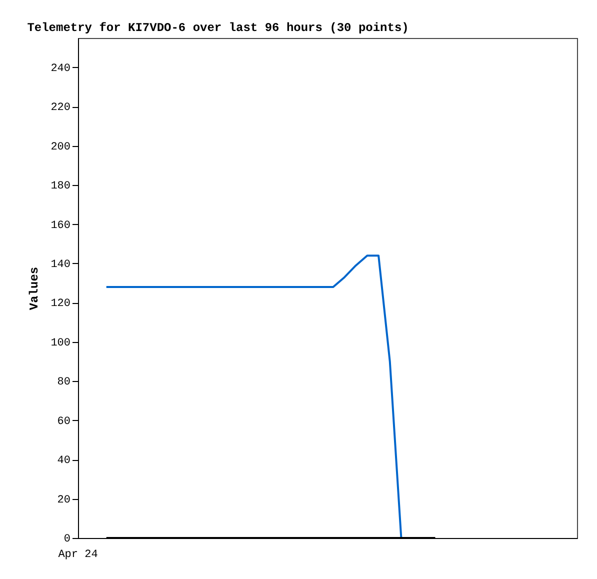 This screenshot has width=597, height=579. Describe the element at coordinates (63, 461) in the screenshot. I see `y-tick-label: 40` at that location.